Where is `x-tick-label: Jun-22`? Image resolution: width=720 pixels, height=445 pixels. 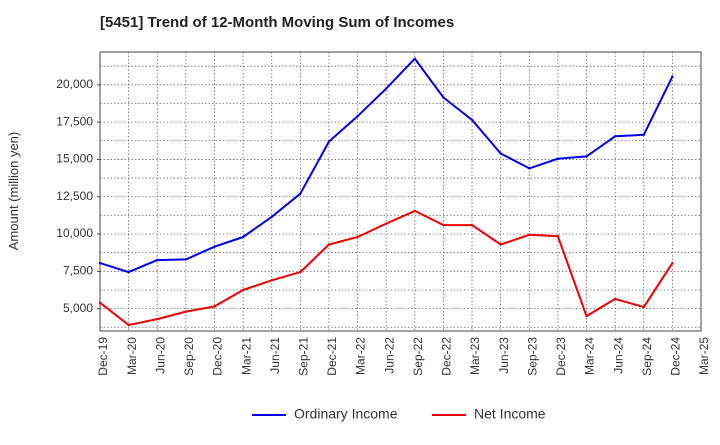 x-tick-label: Jun-22 is located at coordinates (389, 355).